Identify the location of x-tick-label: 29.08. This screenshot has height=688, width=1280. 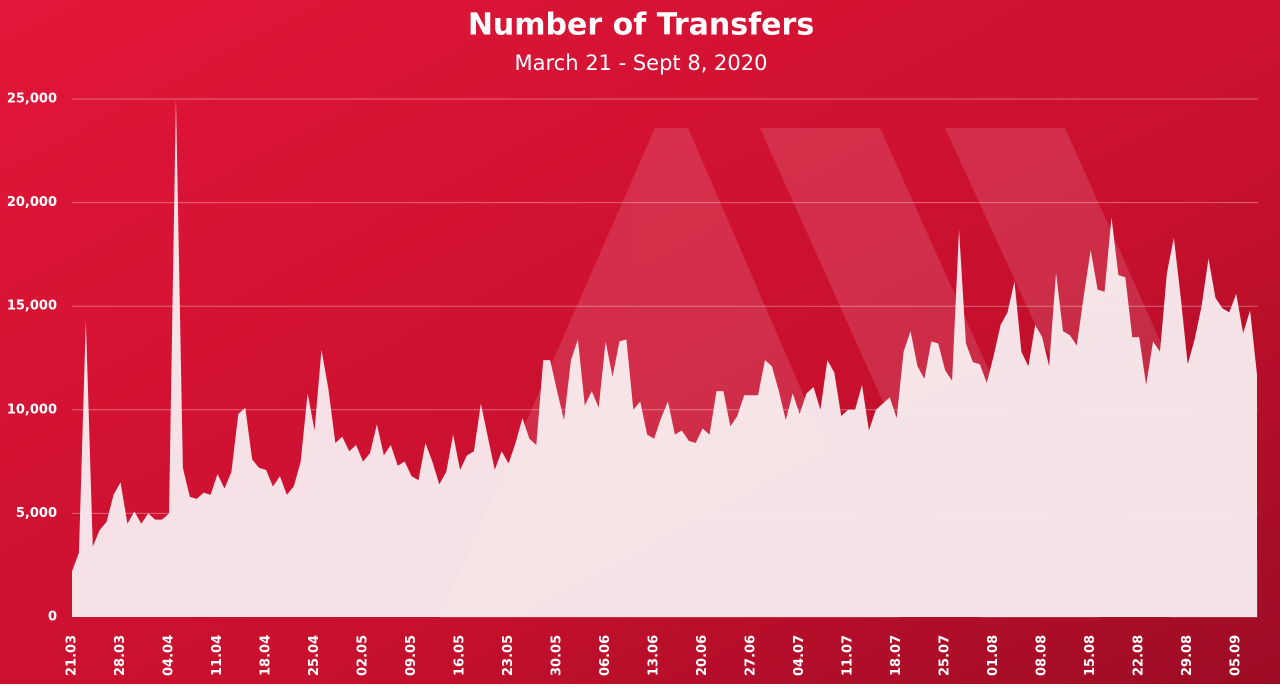
(1187, 655).